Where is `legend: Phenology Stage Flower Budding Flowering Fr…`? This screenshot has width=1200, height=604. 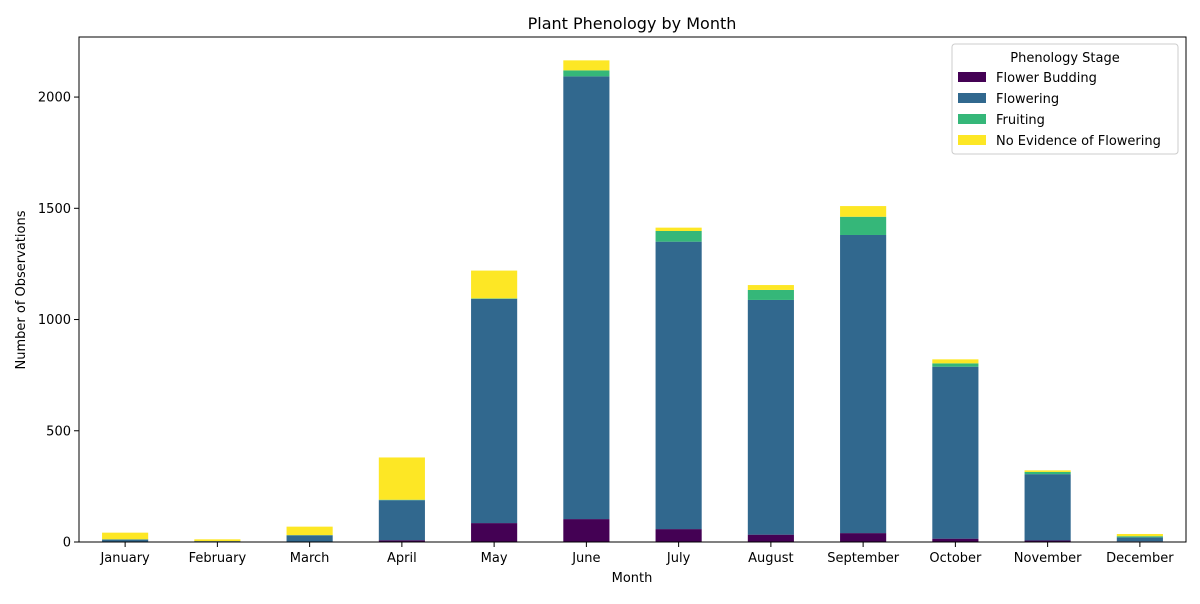
legend: Phenology Stage Flower Budding Flowering Fr… is located at coordinates (1065, 99).